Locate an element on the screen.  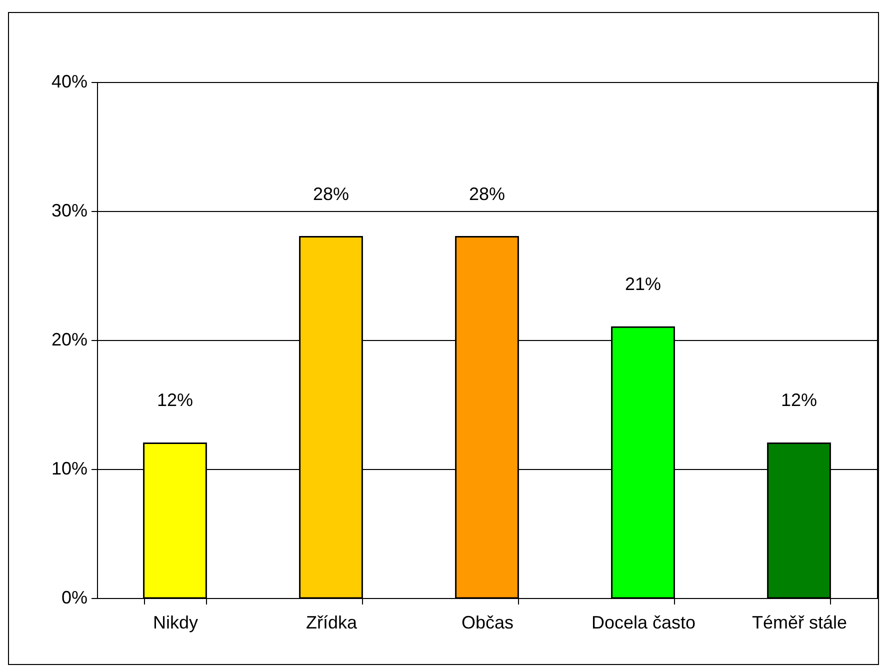
y-tick-label: 40% is located at coordinates (69, 82).